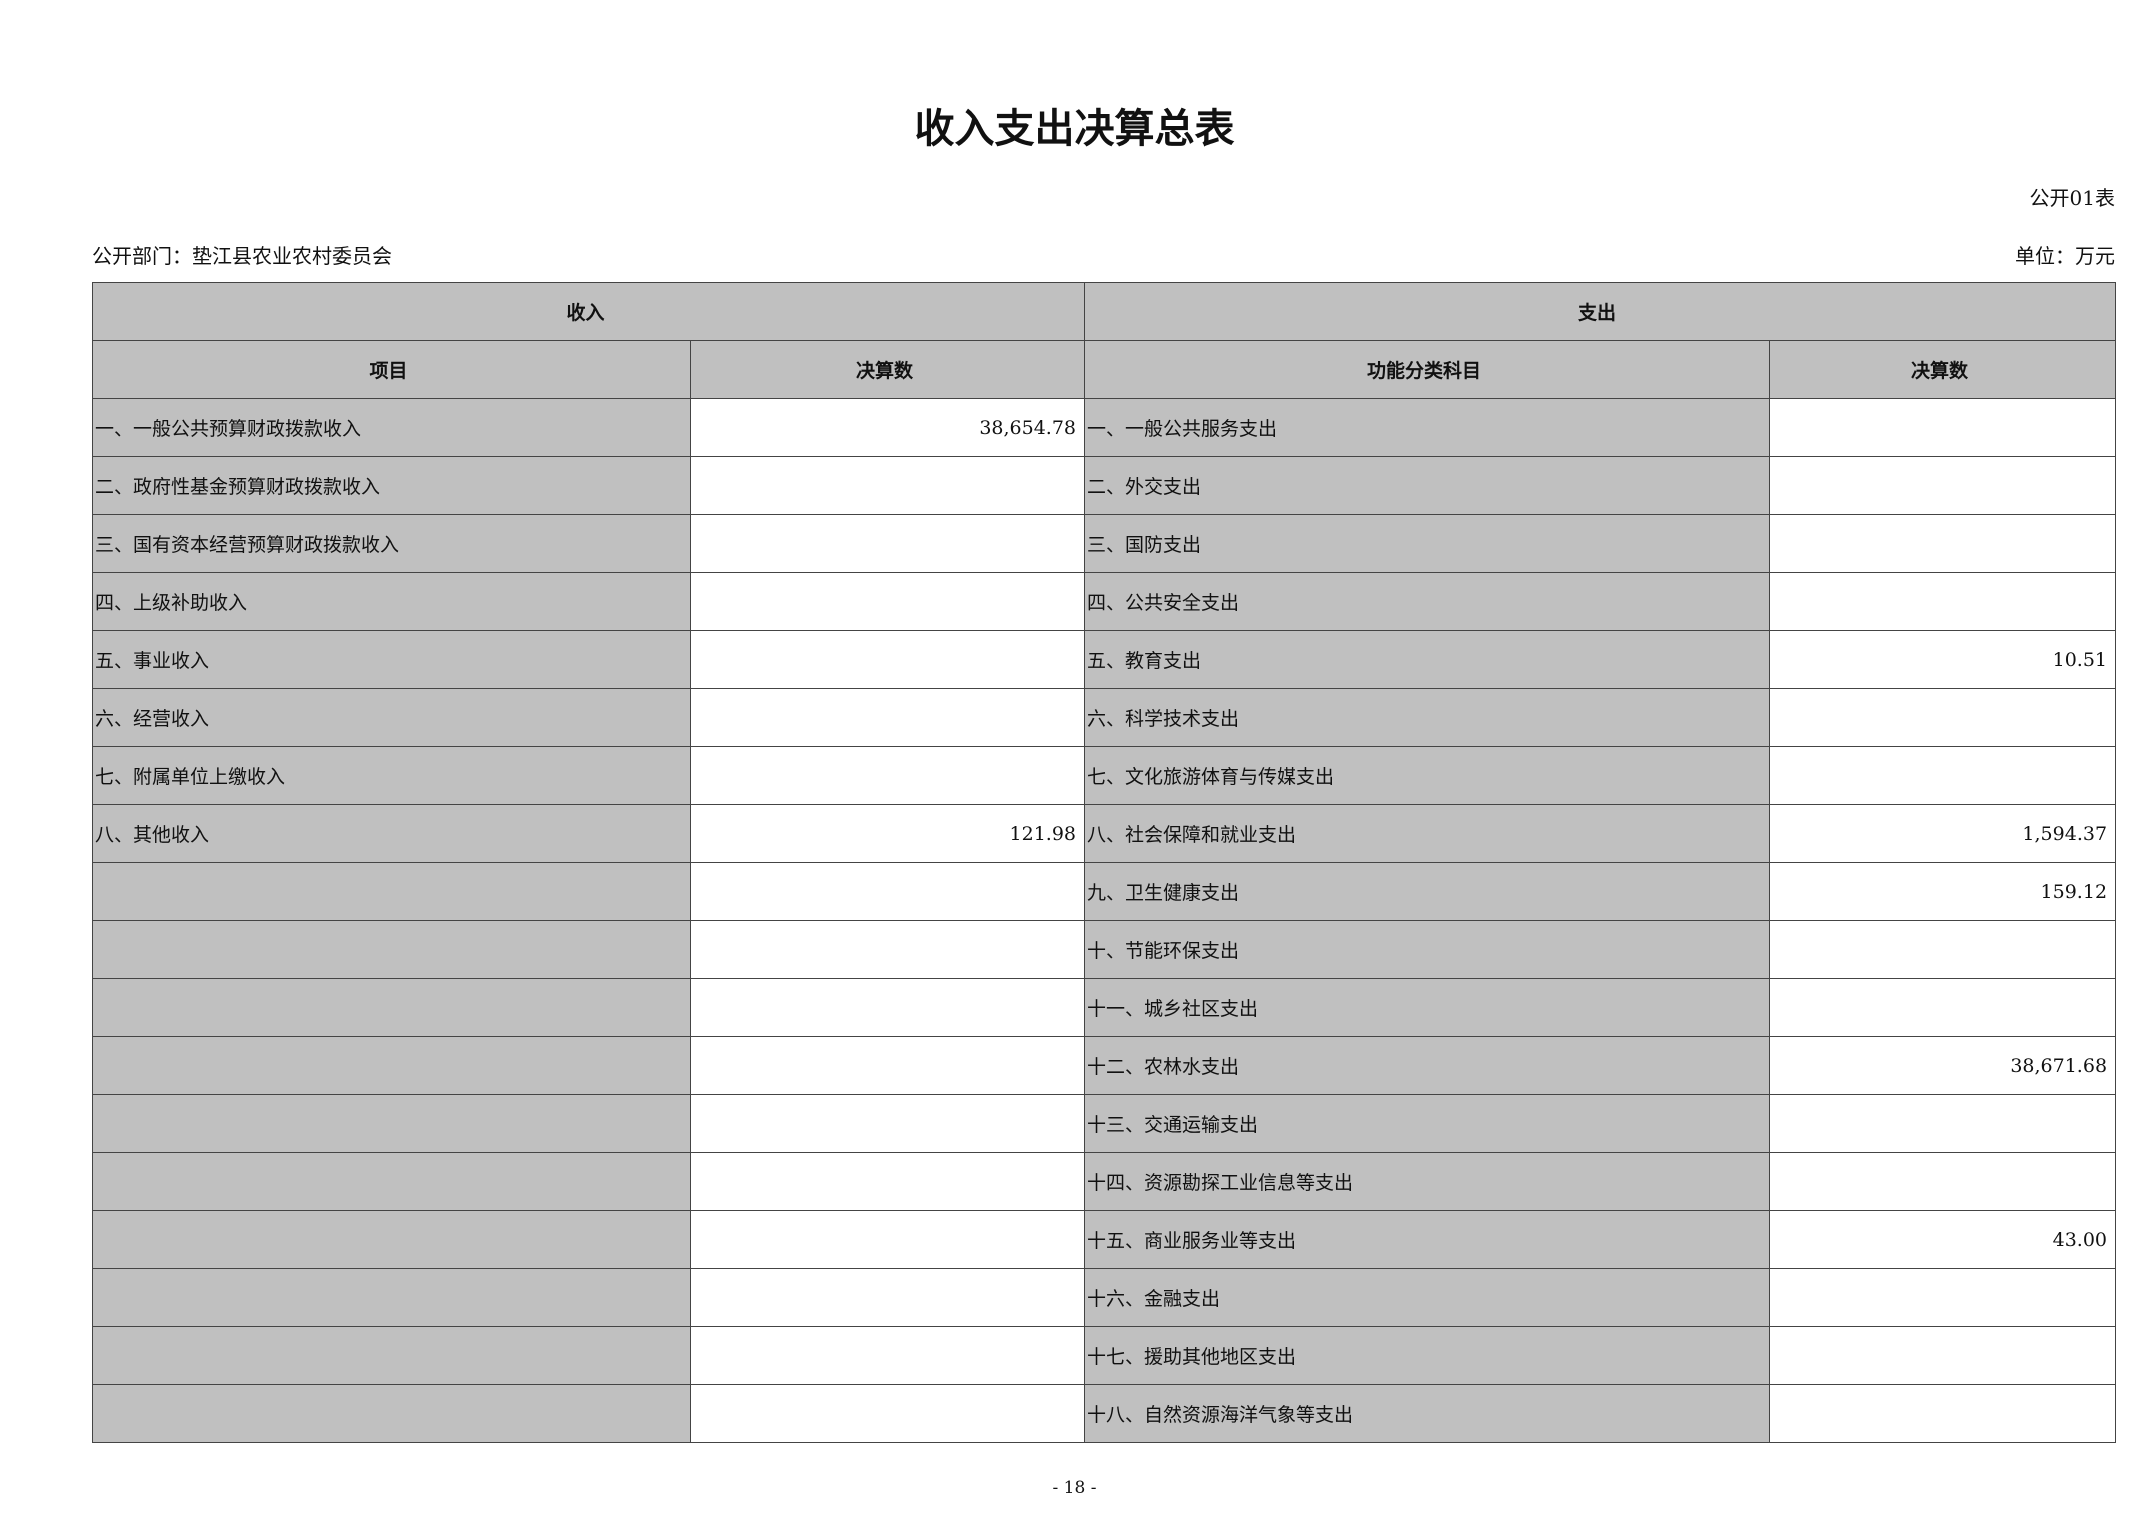  What do you see at coordinates (887, 369) in the screenshot?
I see `income-amount-header: 决算数` at bounding box center [887, 369].